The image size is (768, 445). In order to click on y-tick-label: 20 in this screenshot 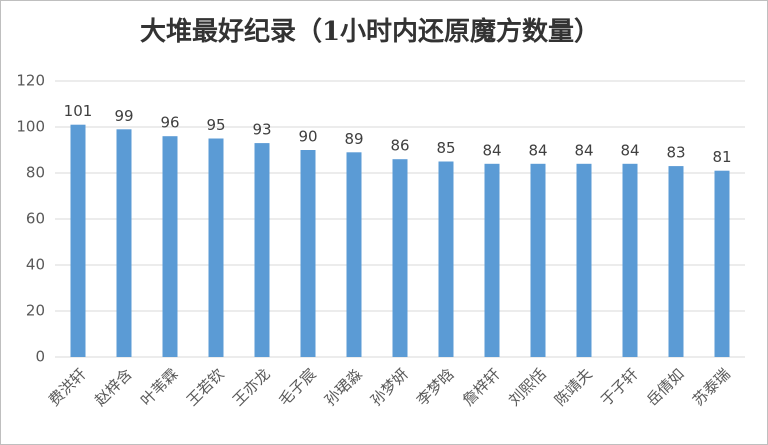, I will do `click(35, 311)`.